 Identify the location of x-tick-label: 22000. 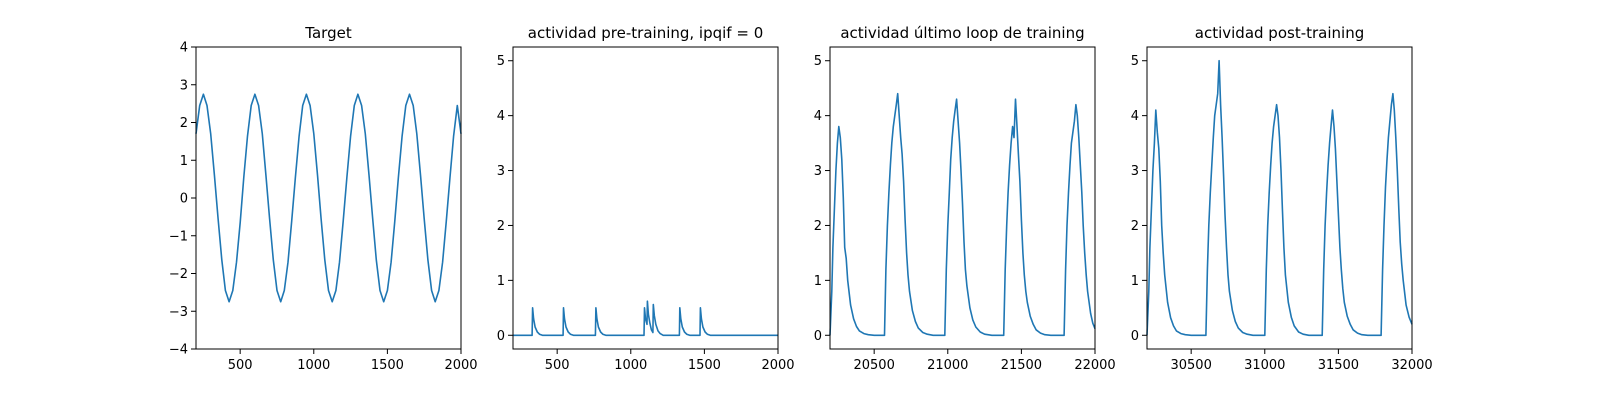
(1094, 365).